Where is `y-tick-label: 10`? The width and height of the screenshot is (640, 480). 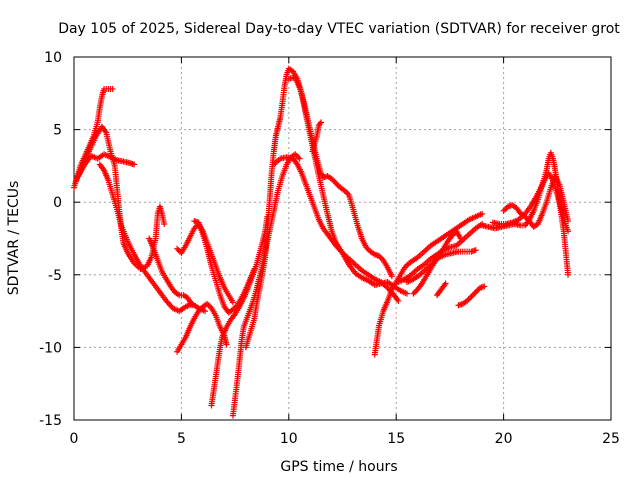
y-tick-label: 10 is located at coordinates (53, 58).